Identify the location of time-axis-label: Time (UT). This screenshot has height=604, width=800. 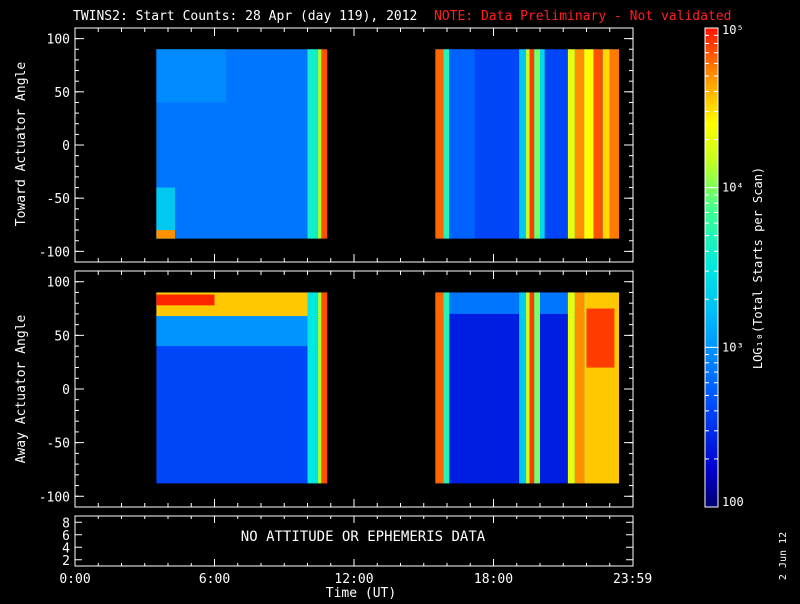
(361, 593).